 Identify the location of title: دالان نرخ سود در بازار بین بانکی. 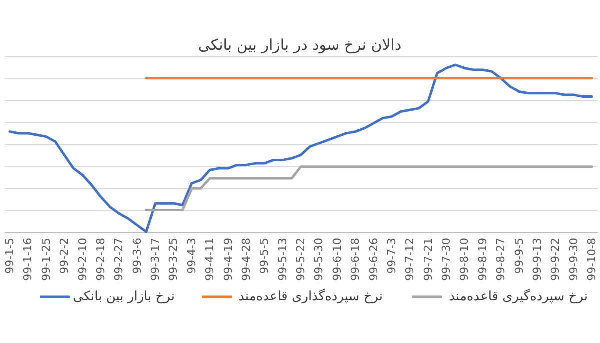
(300, 45).